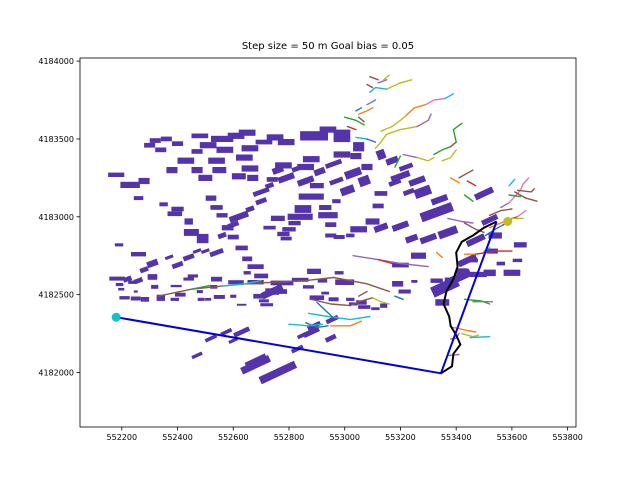  I want to click on smoothed-path, so click(469, 297).